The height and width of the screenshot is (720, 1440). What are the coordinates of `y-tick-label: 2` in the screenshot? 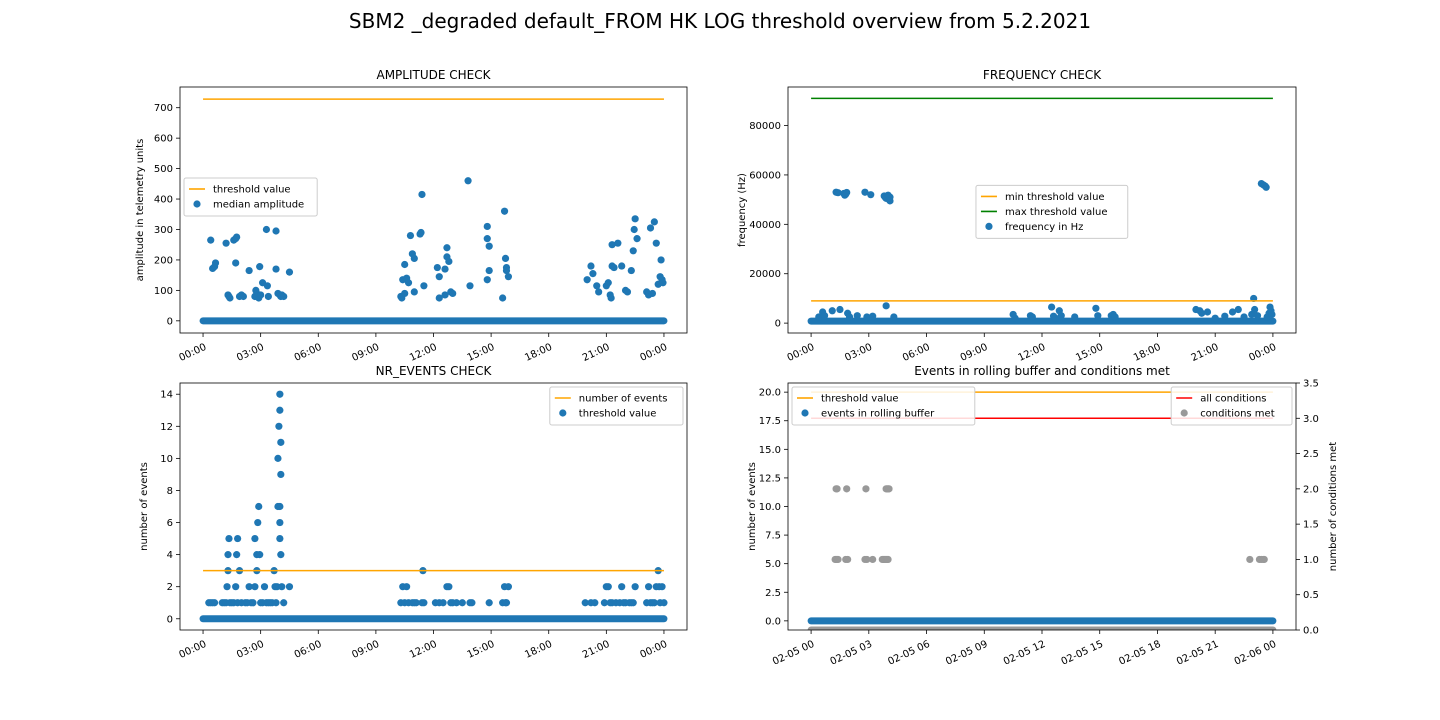 It's located at (170, 587).